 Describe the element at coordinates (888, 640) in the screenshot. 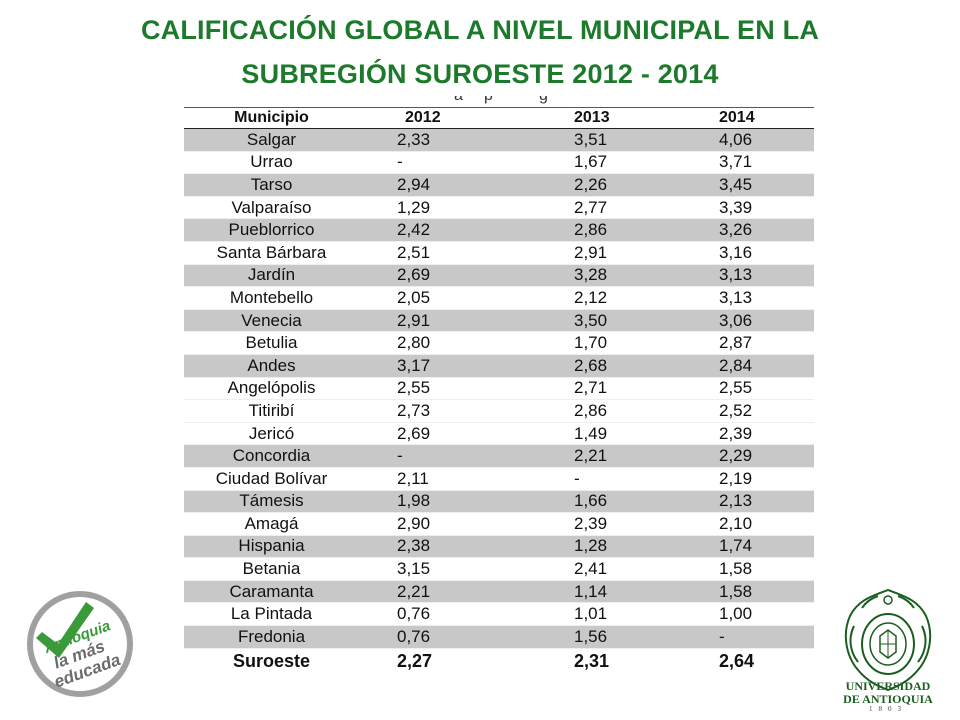

I see `university-seal-icon` at that location.